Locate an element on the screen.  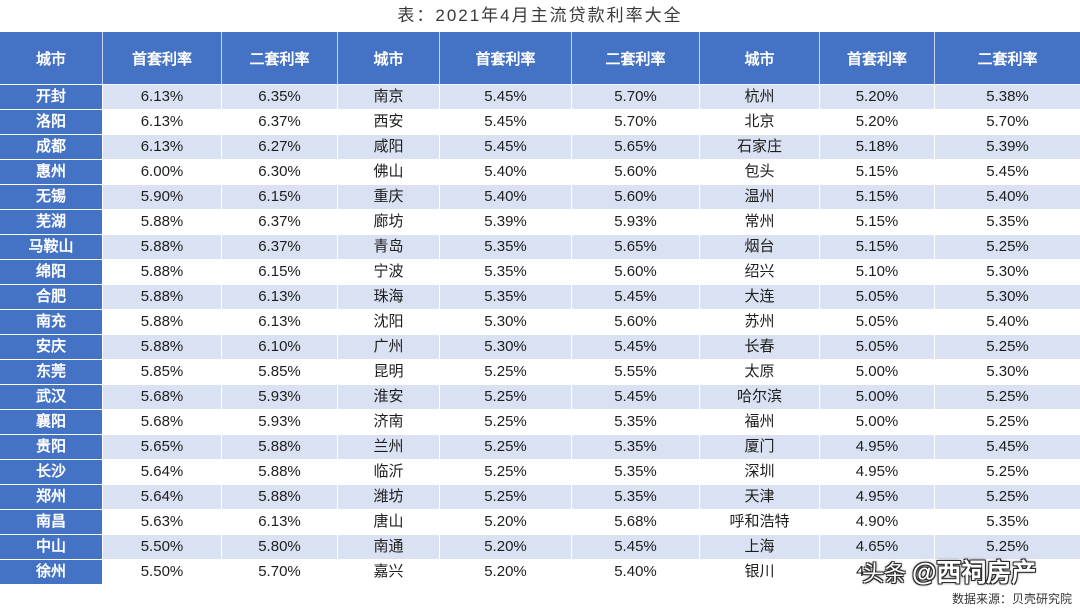
second-home-rate-cell: 6.37% is located at coordinates (280, 122).